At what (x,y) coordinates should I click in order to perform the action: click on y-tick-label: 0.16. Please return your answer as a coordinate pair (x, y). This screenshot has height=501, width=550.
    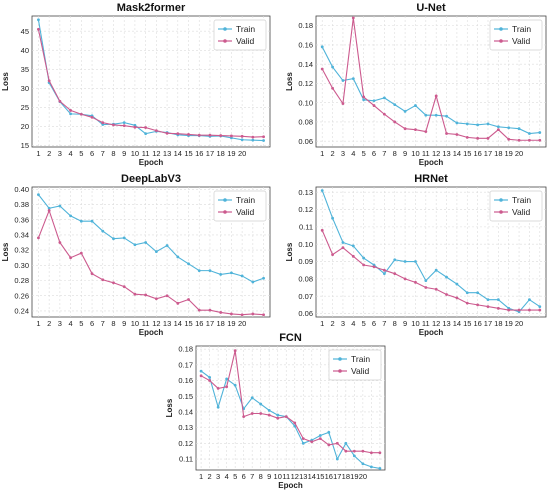
    Looking at the image, I should click on (305, 44).